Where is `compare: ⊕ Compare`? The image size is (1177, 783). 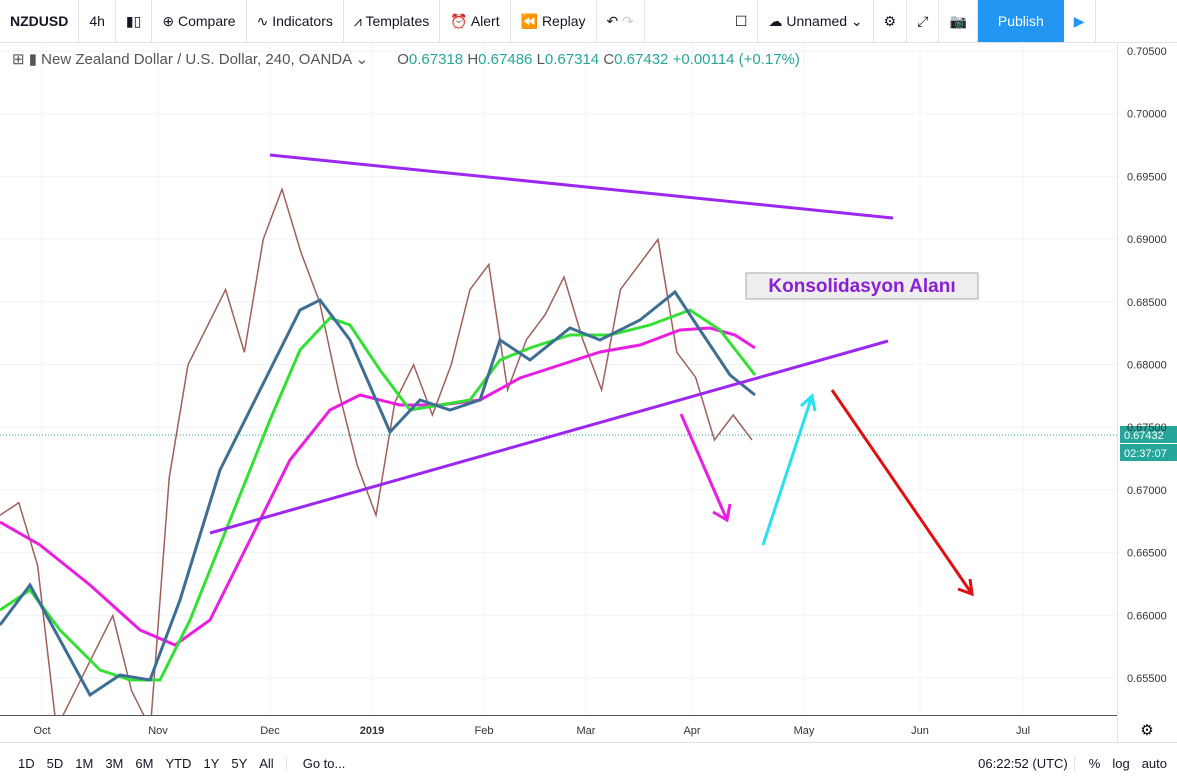
compare: ⊕ Compare is located at coordinates (199, 21).